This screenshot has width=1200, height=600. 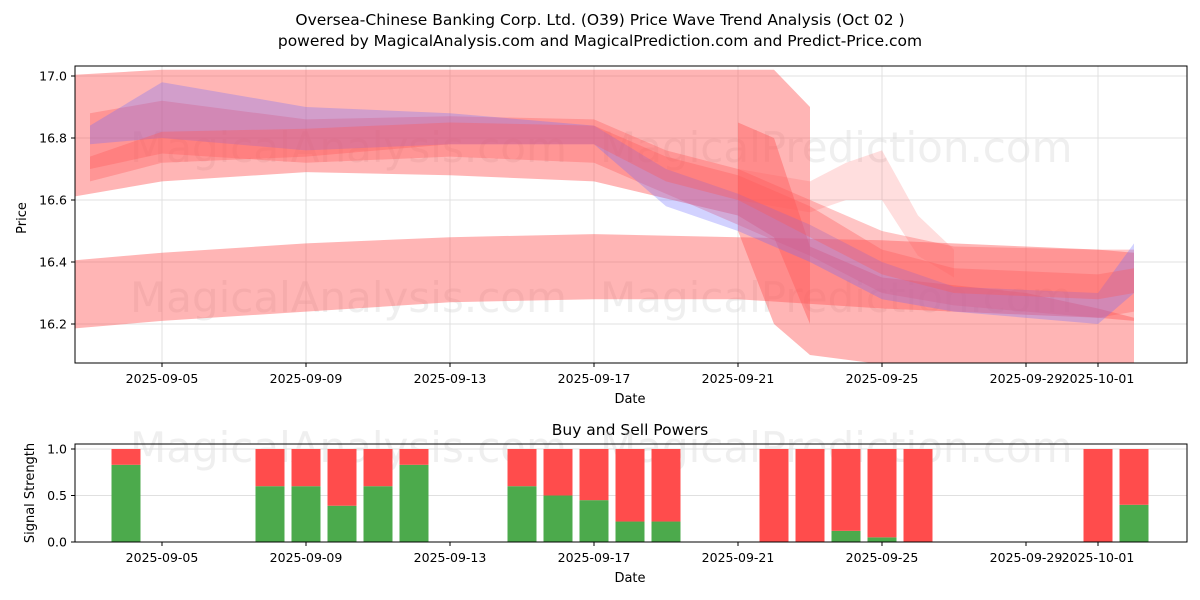 What do you see at coordinates (306, 557) in the screenshot?
I see `bottom-x-tick-label: 2025-09-09` at bounding box center [306, 557].